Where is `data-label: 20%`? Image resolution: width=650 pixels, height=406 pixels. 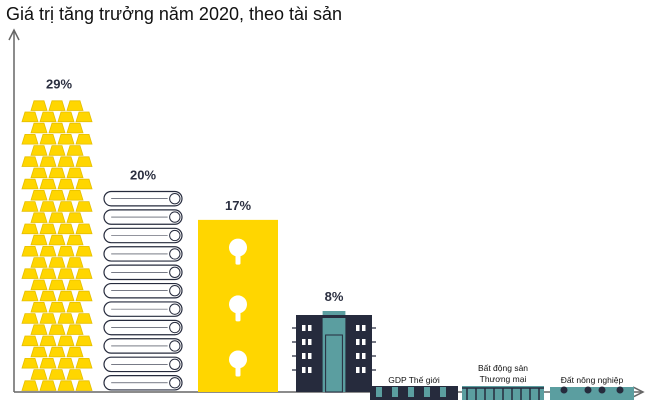 data-label: 20% is located at coordinates (143, 175).